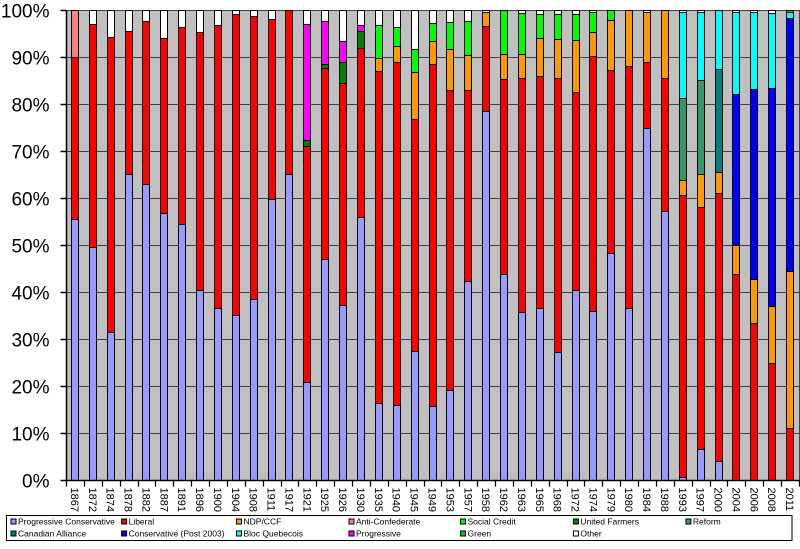  What do you see at coordinates (25, 11) in the screenshot?
I see `svg-text: 100%` at bounding box center [25, 11].